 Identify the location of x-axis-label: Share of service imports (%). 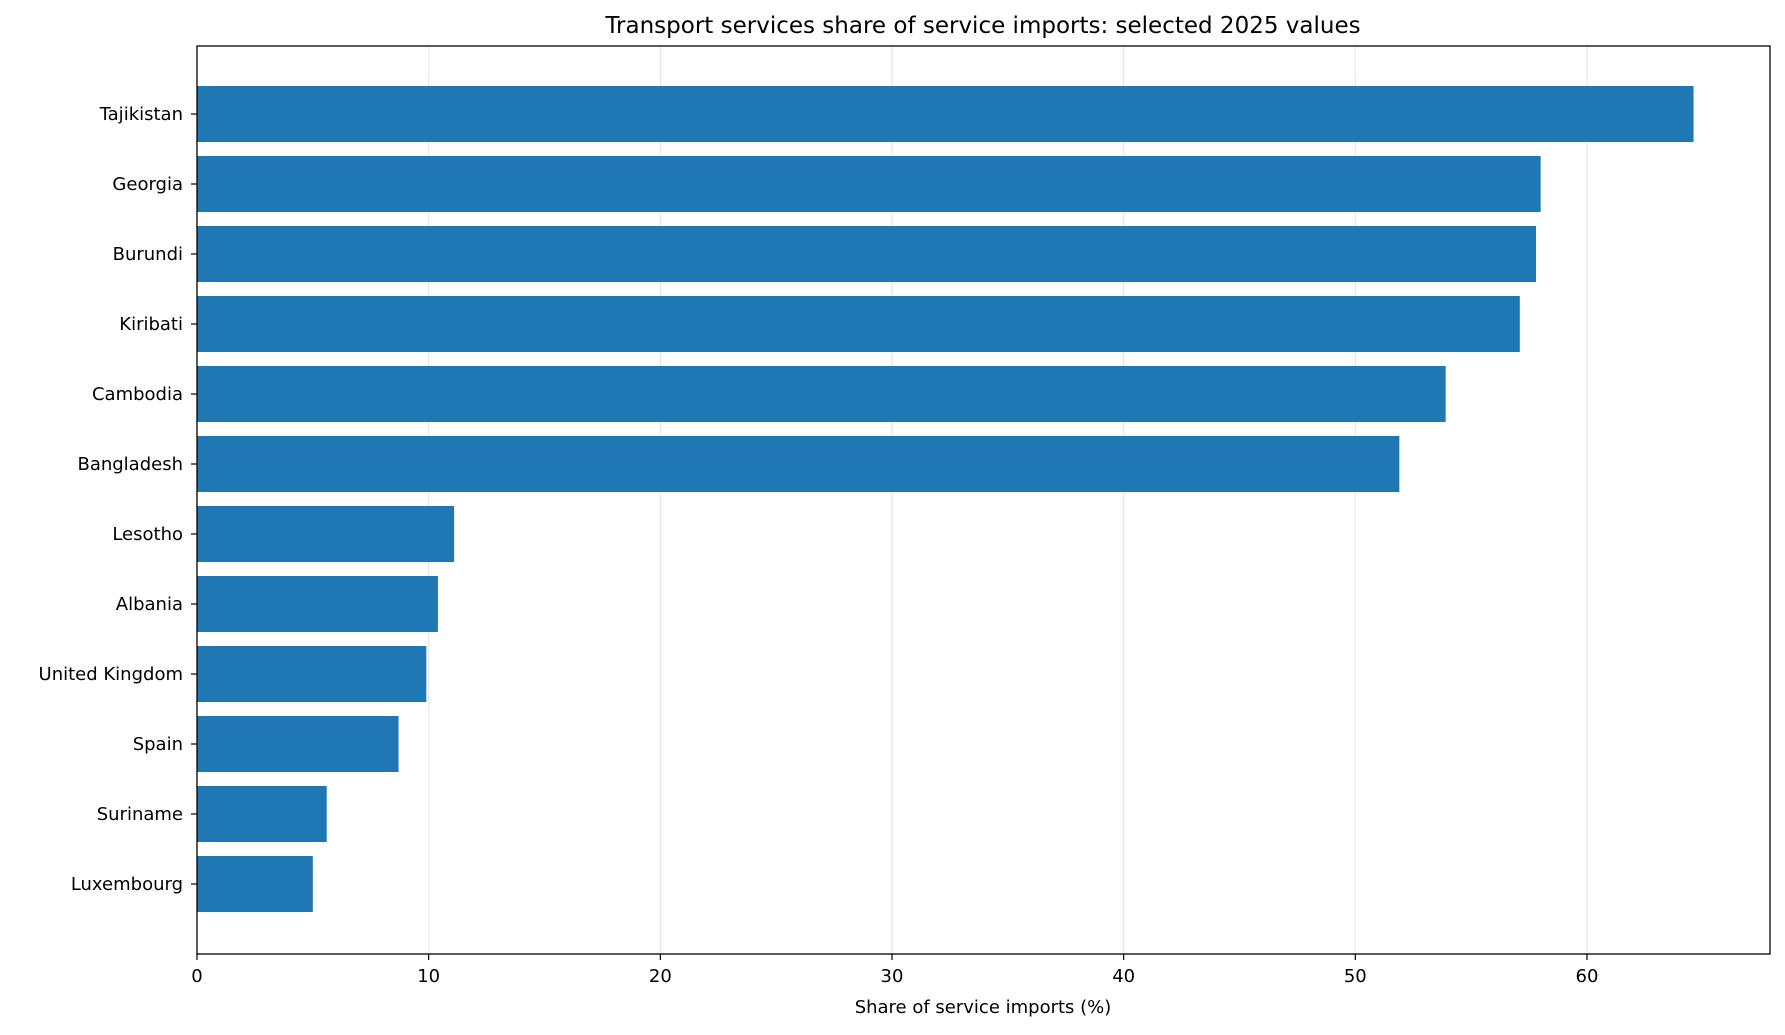
(983, 1007).